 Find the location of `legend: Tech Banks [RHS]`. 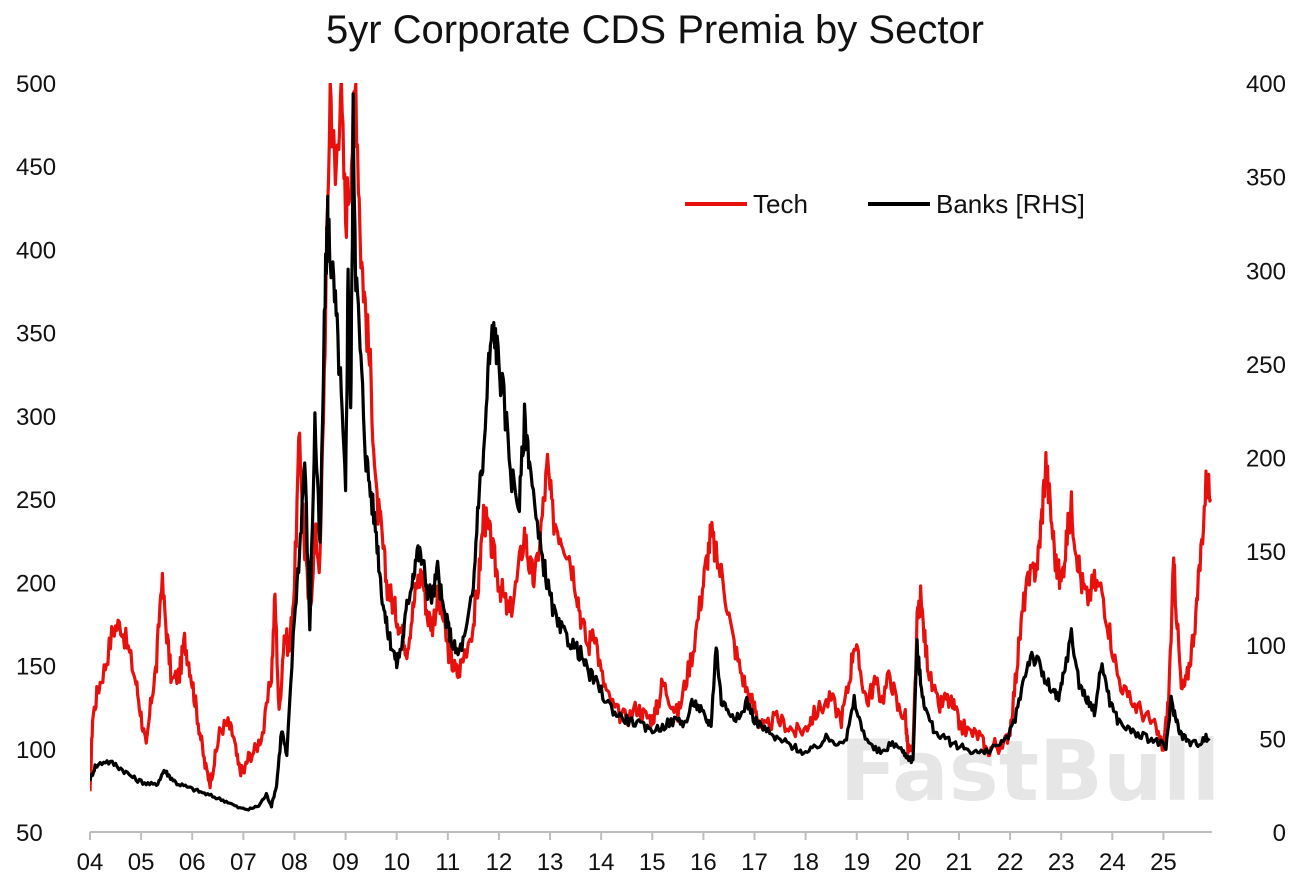

legend: Tech Banks [RHS] is located at coordinates (885, 204).